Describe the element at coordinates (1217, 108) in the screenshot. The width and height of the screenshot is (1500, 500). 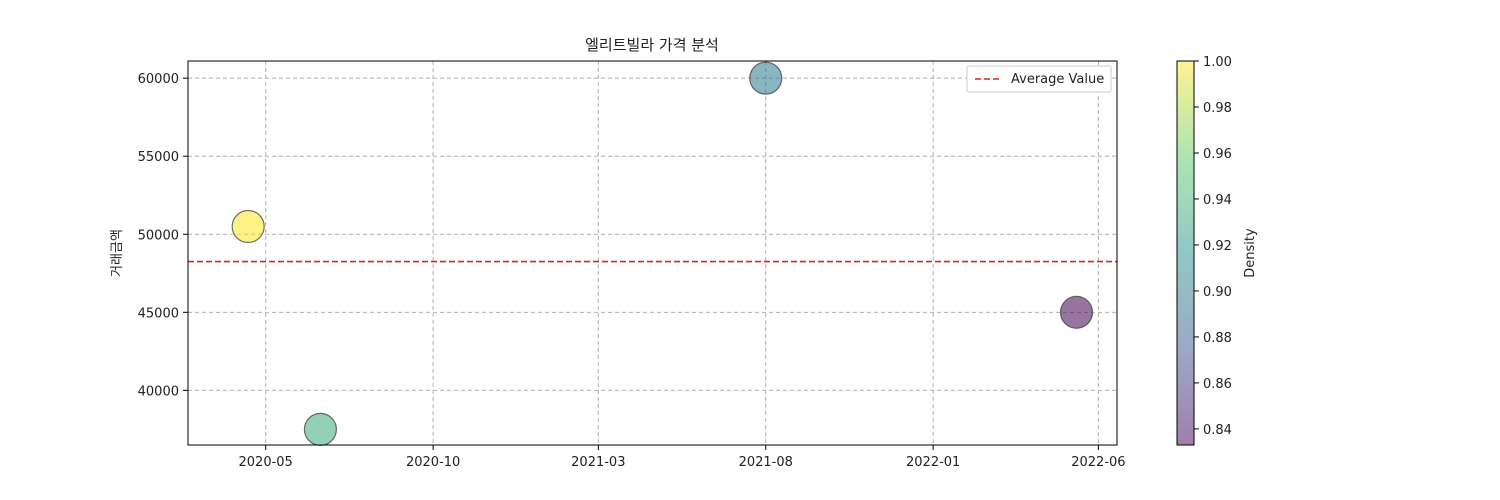
I see `colorbar-tick-label: 0.98` at that location.